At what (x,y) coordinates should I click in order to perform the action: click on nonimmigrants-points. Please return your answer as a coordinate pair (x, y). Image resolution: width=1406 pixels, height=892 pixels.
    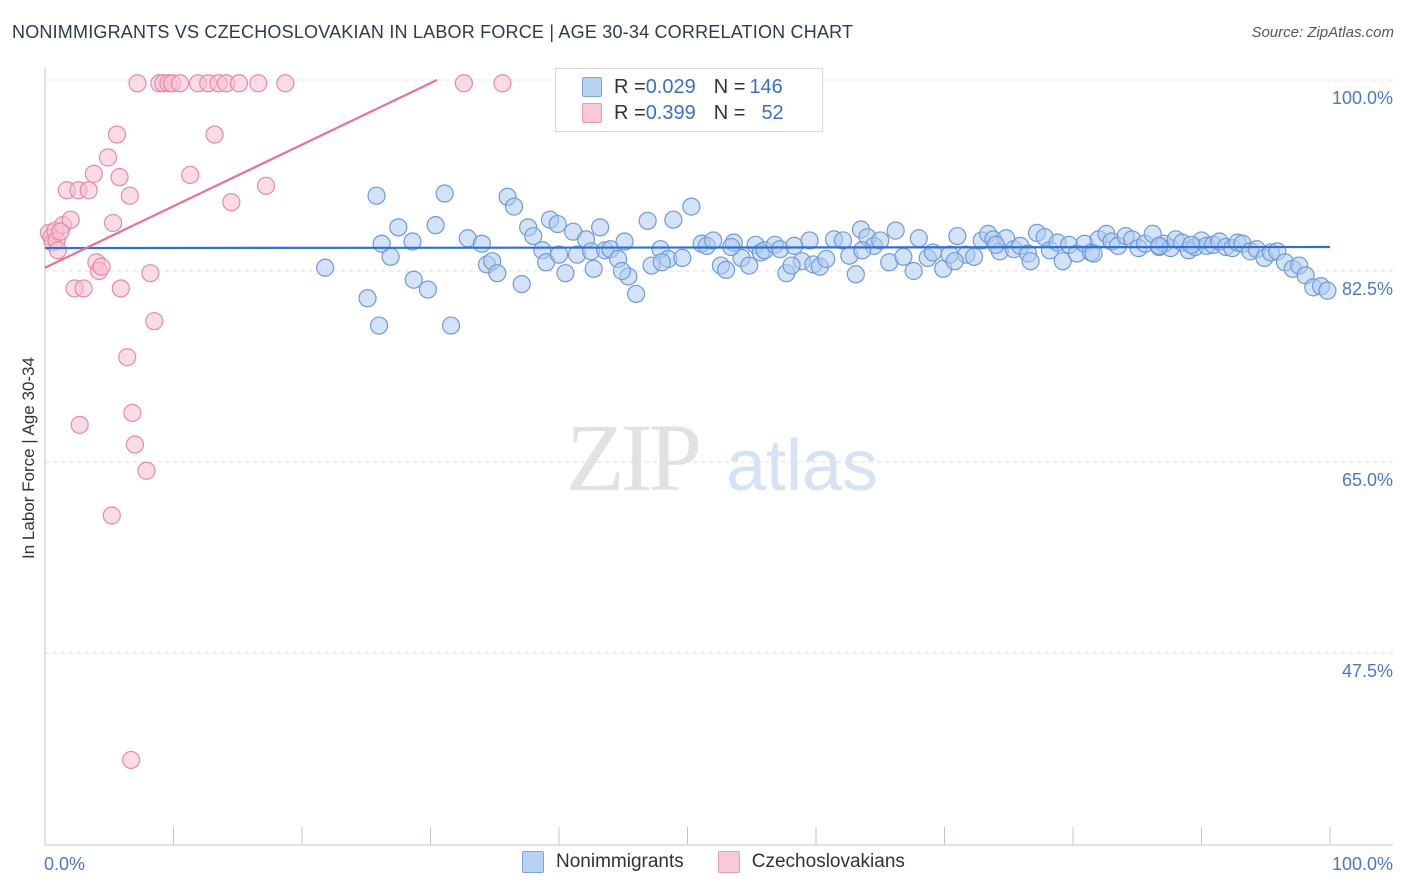
    Looking at the image, I should click on (826, 259).